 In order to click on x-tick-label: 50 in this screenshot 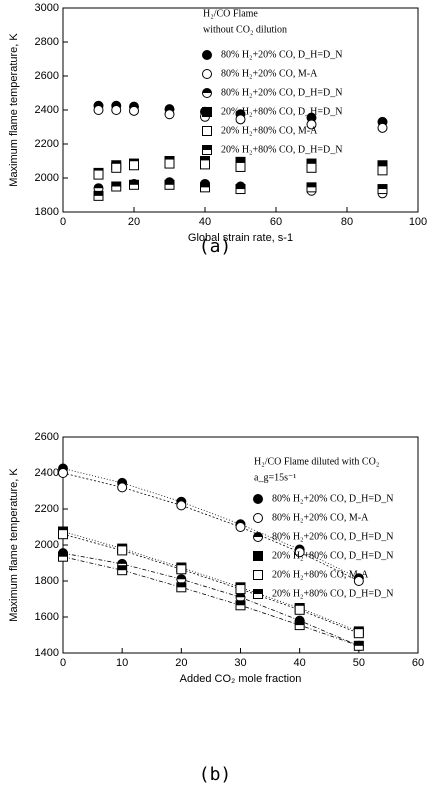, I will do `click(359, 663)`.